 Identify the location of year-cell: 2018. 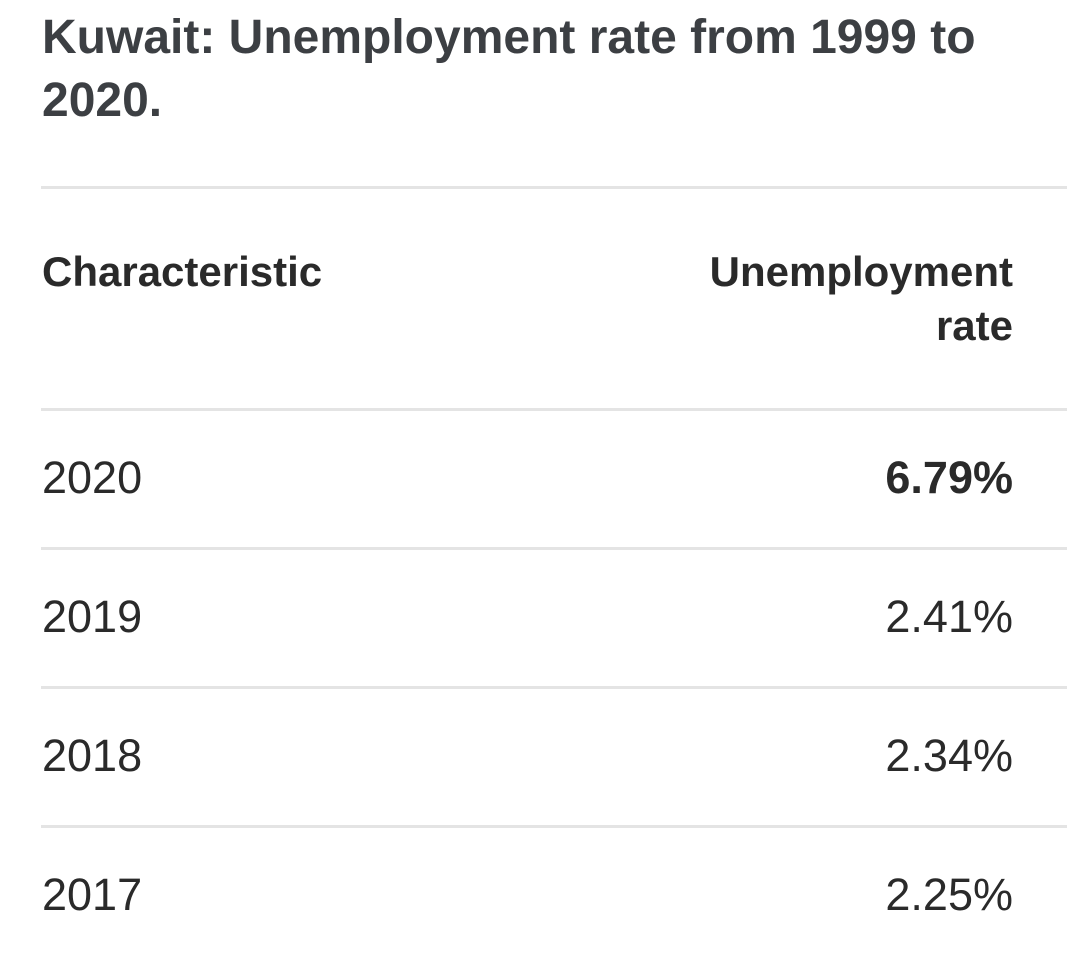
(92, 755).